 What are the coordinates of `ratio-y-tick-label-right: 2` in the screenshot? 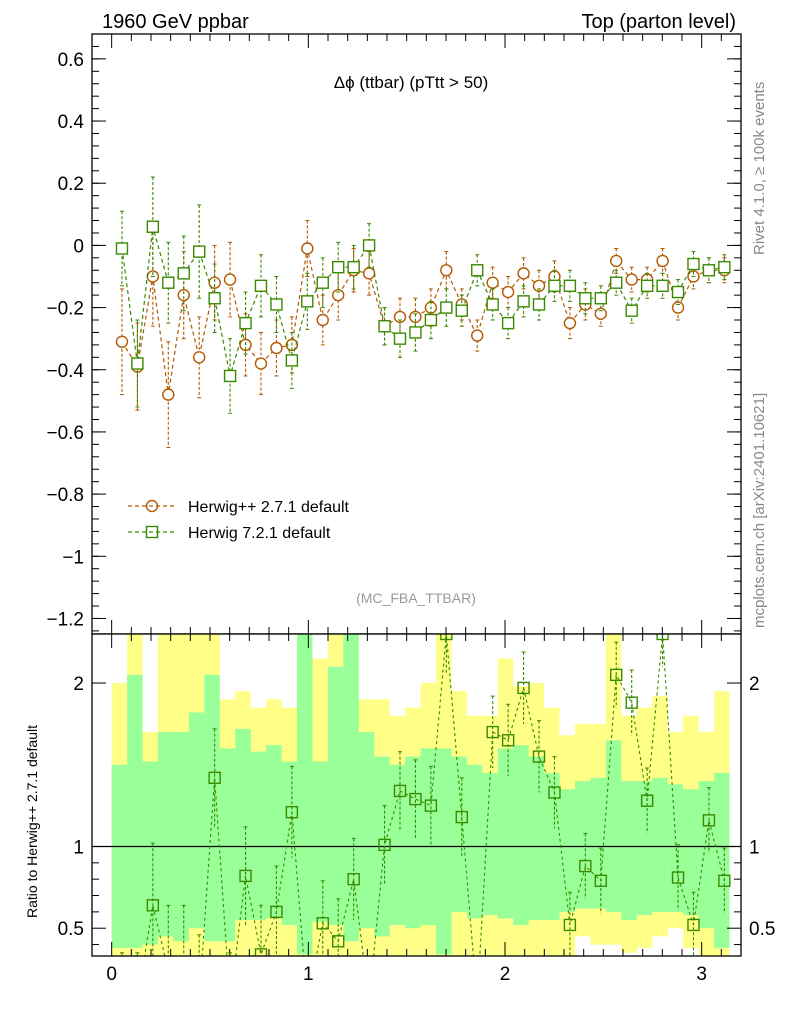 It's located at (754, 684).